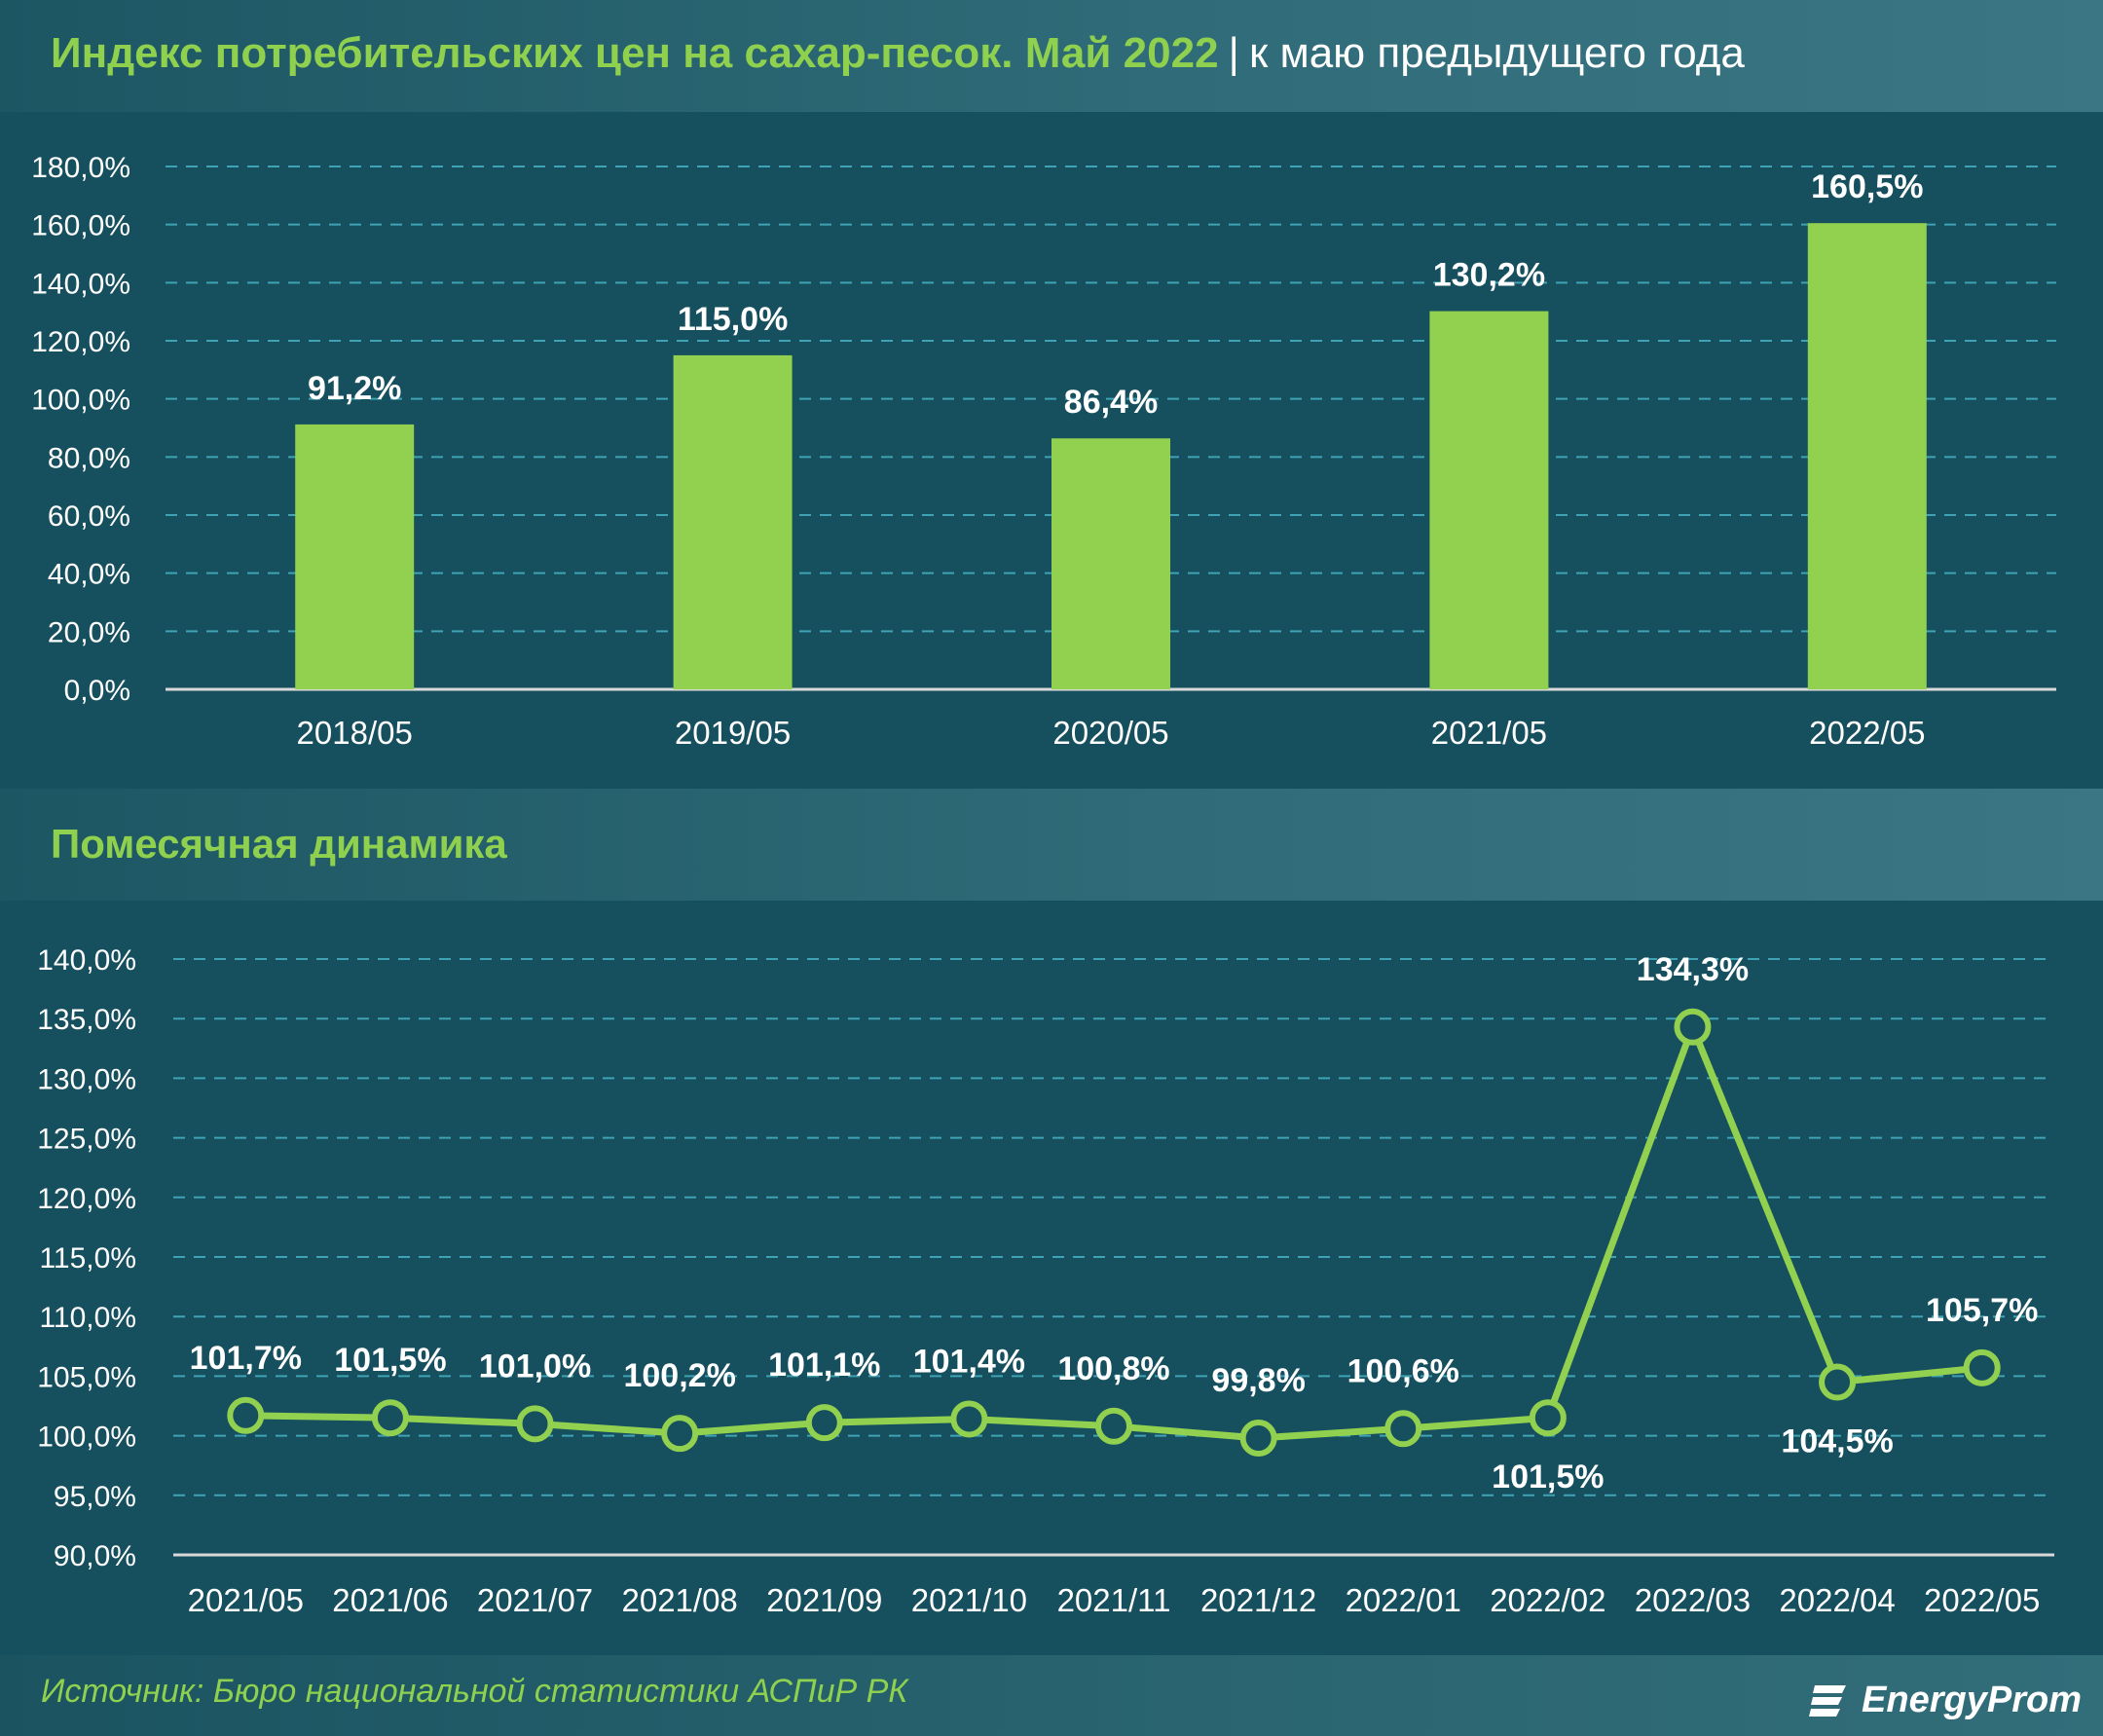  I want to click on y-tick-label: 160,0%, so click(80, 226).